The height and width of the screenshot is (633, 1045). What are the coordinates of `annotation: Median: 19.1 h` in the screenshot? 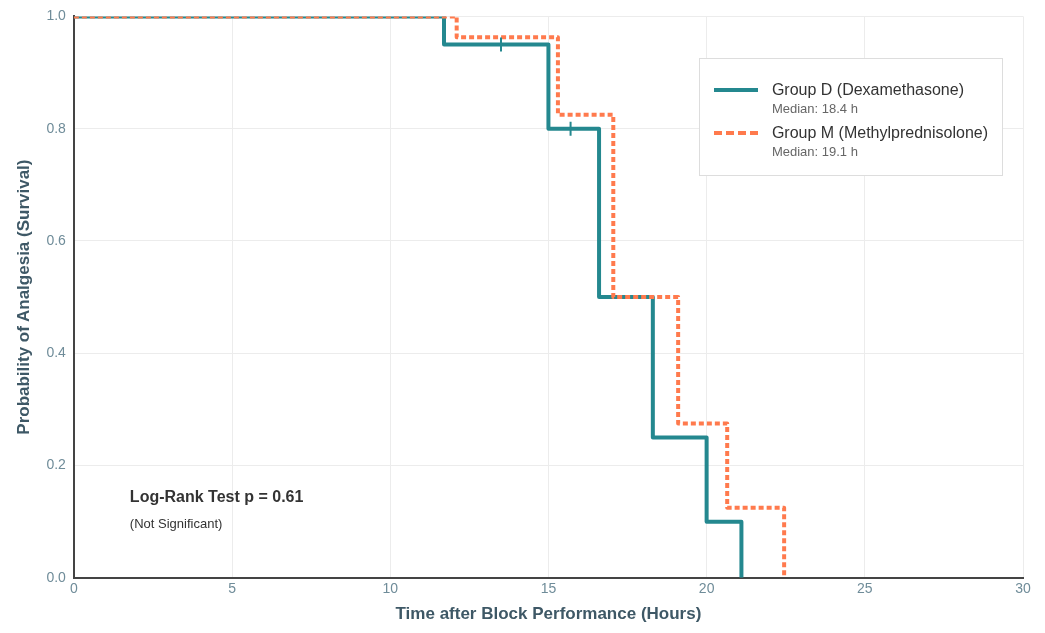 It's located at (815, 152).